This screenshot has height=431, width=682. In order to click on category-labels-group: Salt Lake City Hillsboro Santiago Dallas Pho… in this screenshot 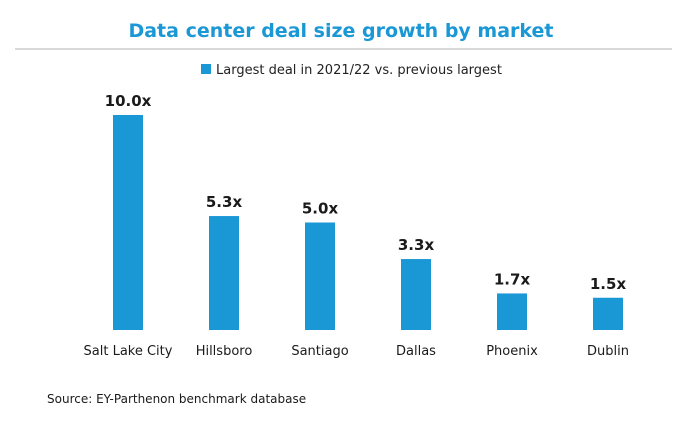, I will do `click(356, 351)`.